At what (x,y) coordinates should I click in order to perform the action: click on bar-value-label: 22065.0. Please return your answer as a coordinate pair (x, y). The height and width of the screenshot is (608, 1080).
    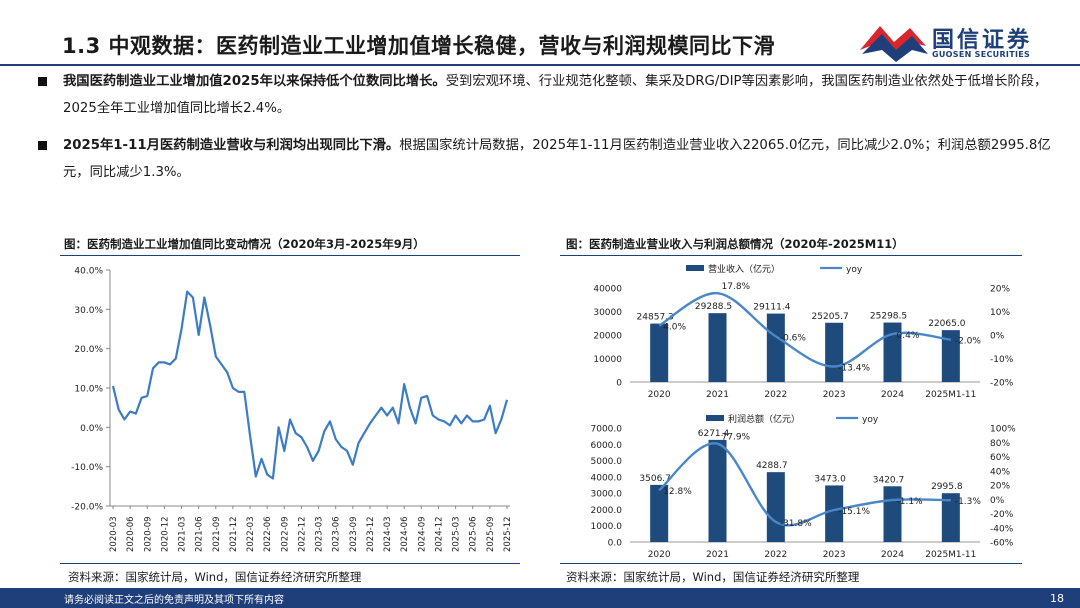
    Looking at the image, I should click on (946, 324).